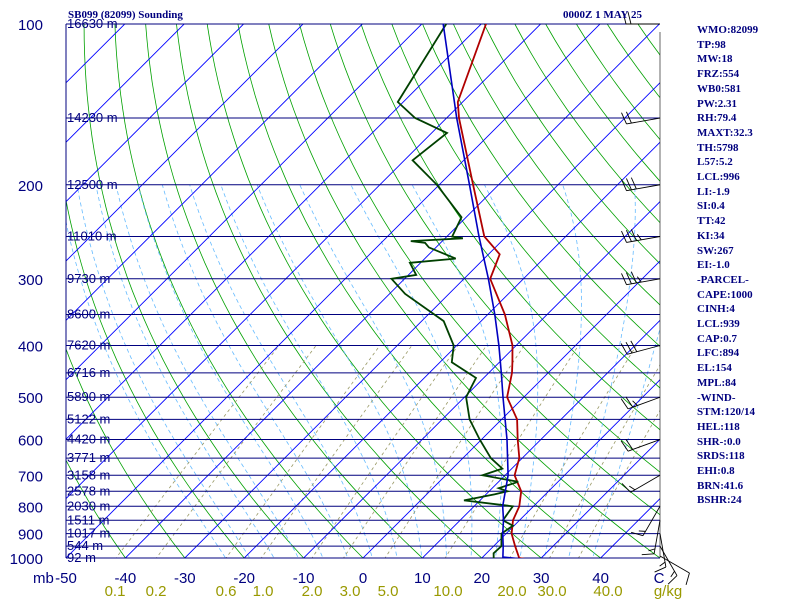 The width and height of the screenshot is (800, 600). Describe the element at coordinates (30, 186) in the screenshot. I see `pressure-tick: 200` at that location.